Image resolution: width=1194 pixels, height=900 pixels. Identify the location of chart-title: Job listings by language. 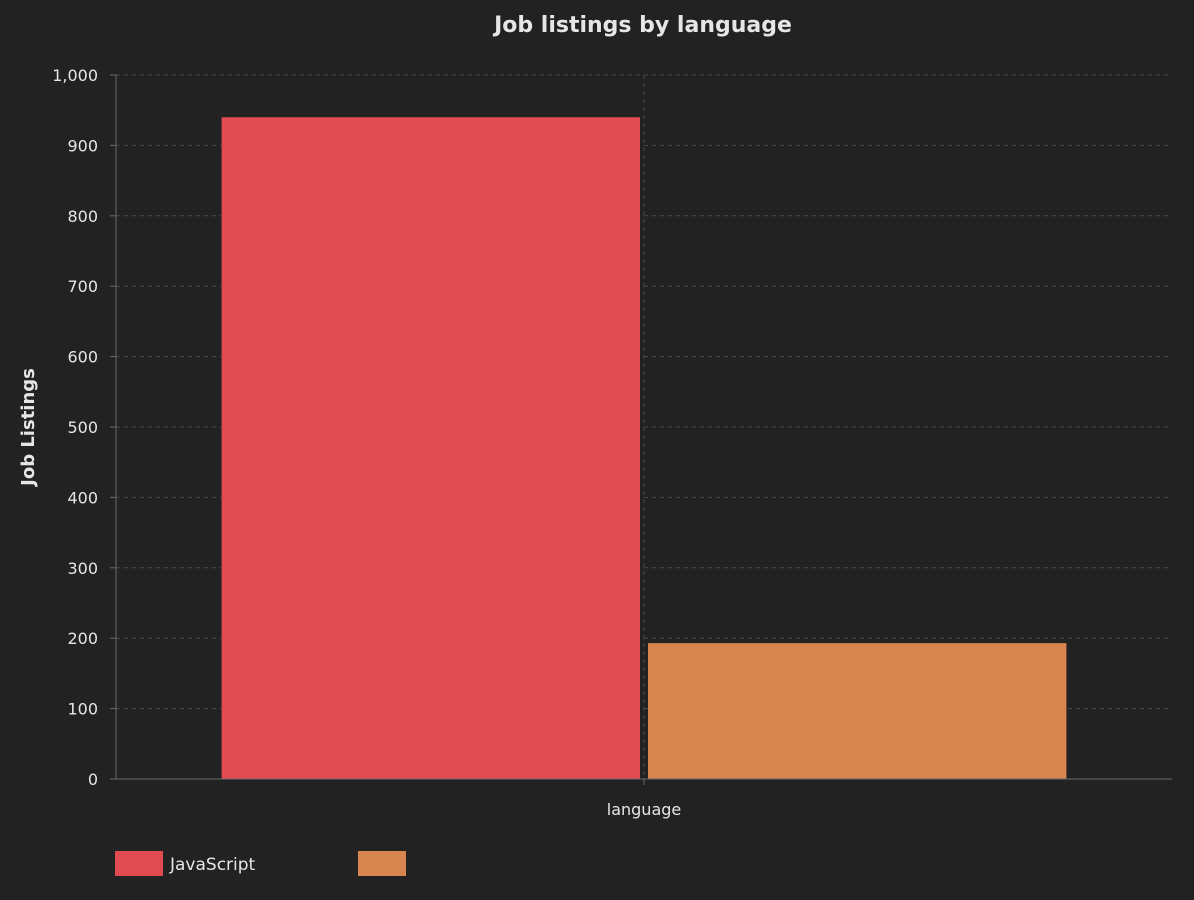
(642, 25).